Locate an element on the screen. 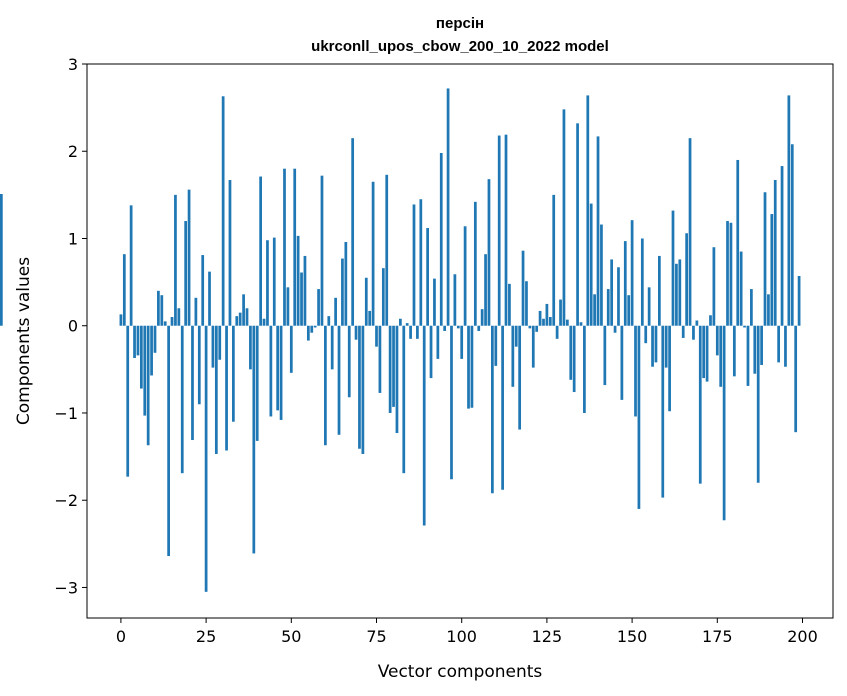 The image size is (847, 696). y-axis-label: Components values is located at coordinates (24, 341).